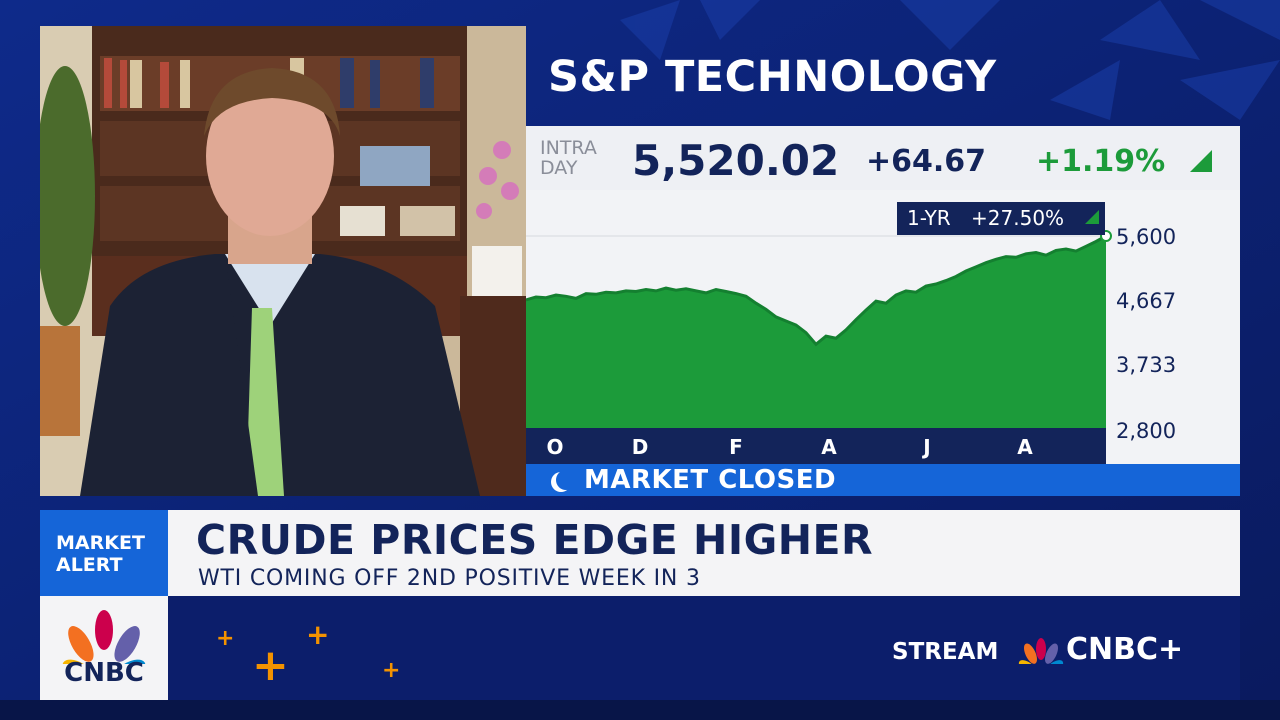 This screenshot has height=720, width=1280. I want to click on series-line, so click(816, 290).